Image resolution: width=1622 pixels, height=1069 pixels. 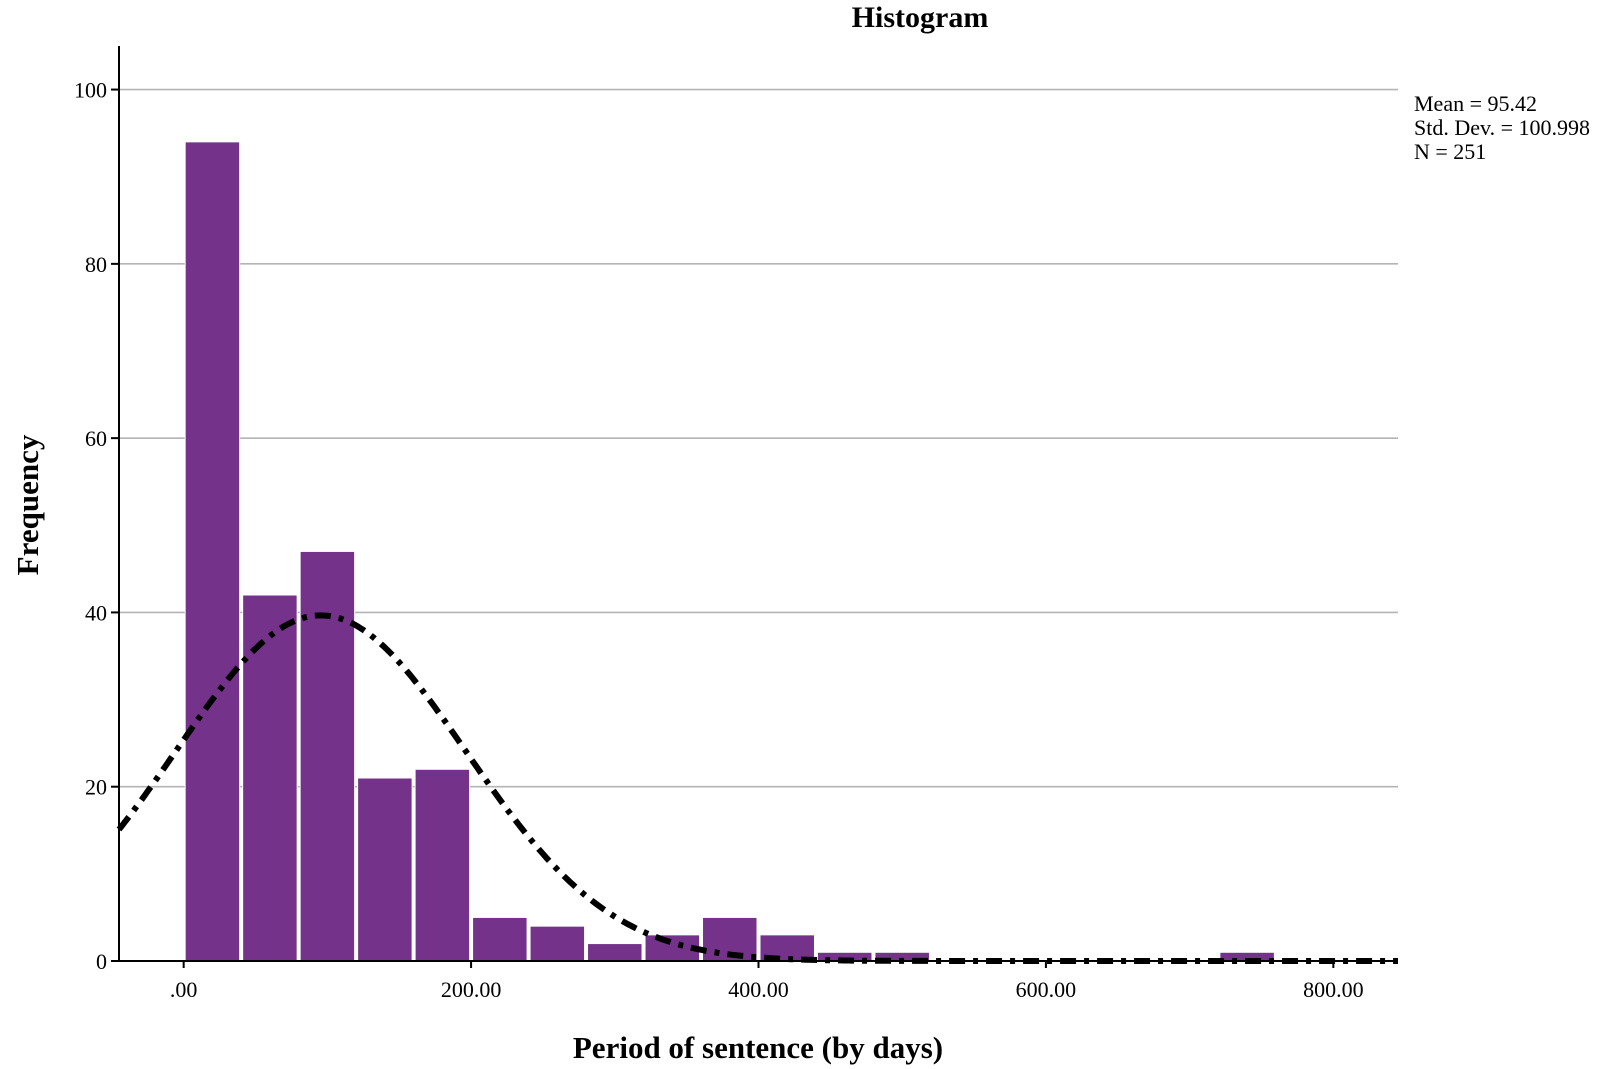 I want to click on x-axis-ticks: .00 200.00 400.00 600.00 800.00, so click(x=767, y=981).